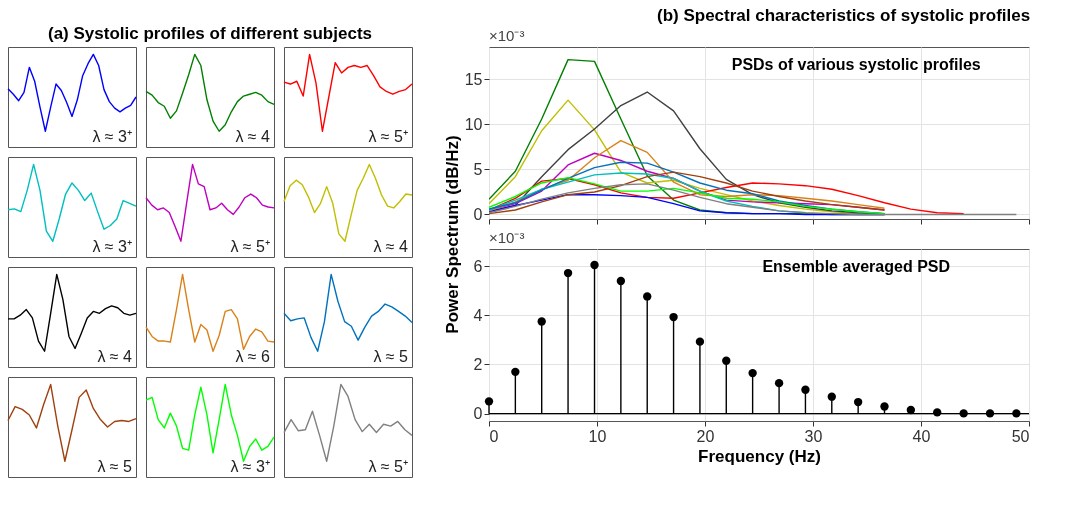 The height and width of the screenshot is (522, 1080). I want to click on x-tick-label: 50, so click(1020, 436).